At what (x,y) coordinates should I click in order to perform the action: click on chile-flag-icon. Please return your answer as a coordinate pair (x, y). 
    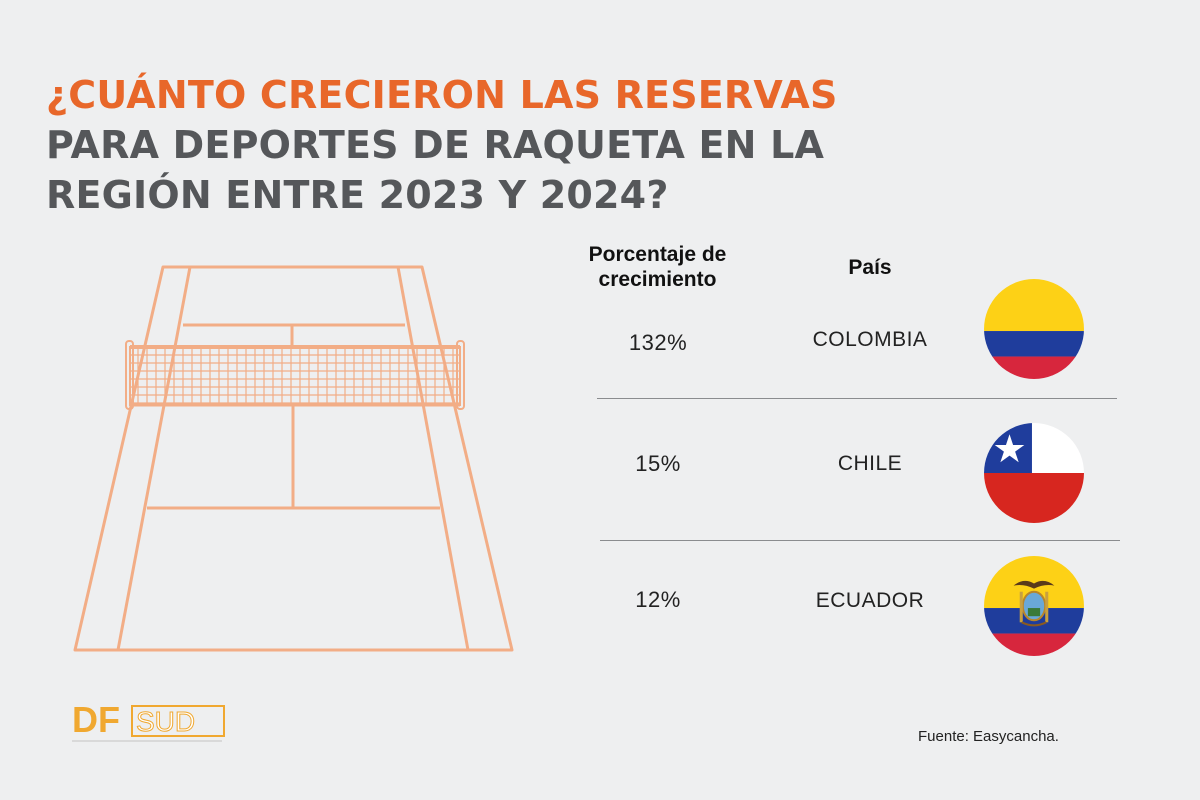
    Looking at the image, I should click on (1034, 473).